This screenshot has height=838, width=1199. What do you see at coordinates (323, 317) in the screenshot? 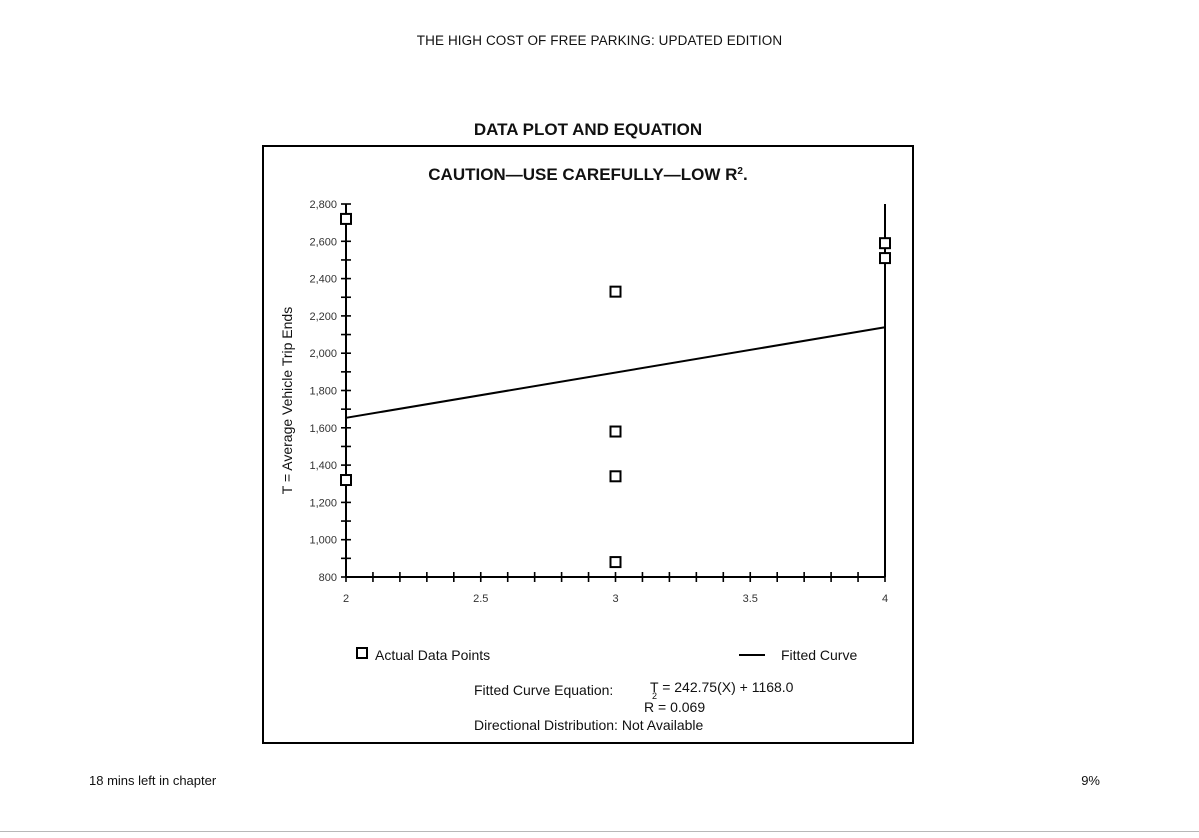
I see `y-tick-label: 2,200` at bounding box center [323, 317].